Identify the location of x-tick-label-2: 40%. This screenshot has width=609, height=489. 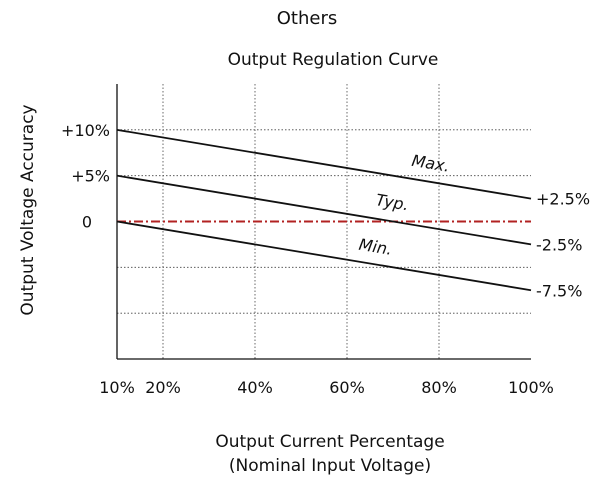
(255, 387).